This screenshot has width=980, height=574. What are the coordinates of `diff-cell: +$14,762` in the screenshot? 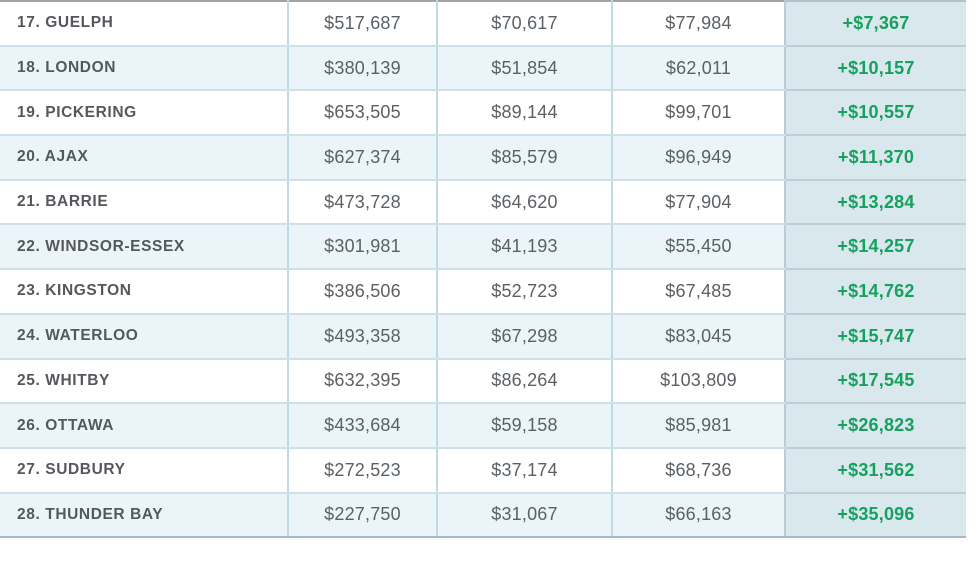 It's located at (875, 292).